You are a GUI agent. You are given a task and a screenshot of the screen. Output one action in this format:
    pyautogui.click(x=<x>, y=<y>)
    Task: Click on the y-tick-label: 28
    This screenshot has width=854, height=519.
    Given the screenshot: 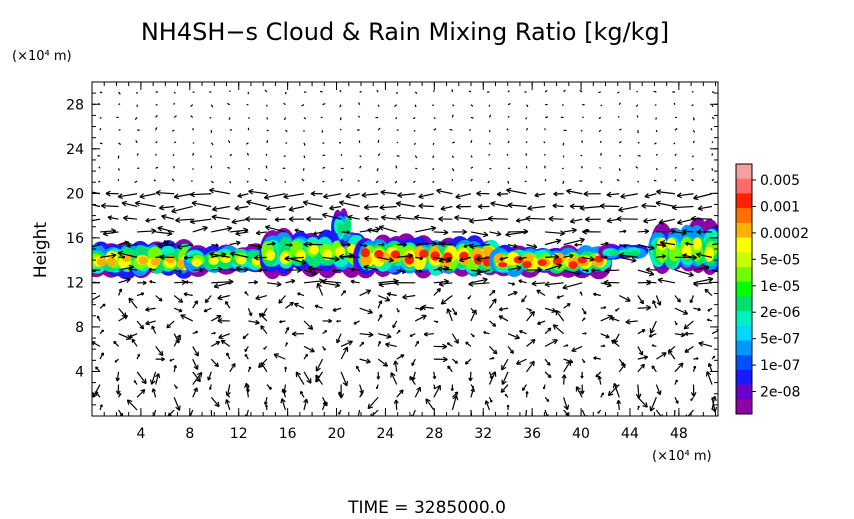 What is the action you would take?
    pyautogui.click(x=75, y=105)
    